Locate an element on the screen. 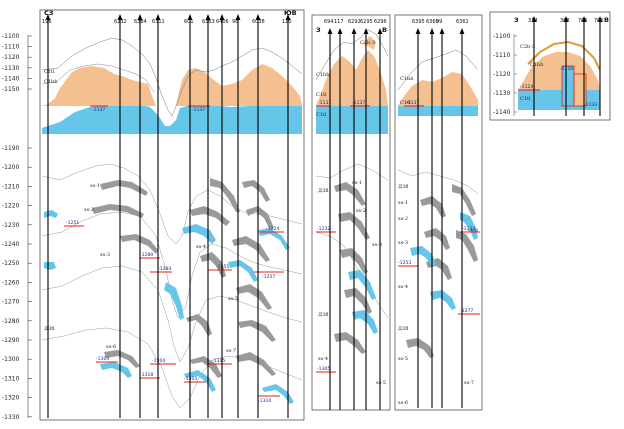  well-label: 314 is located at coordinates (533, 21).